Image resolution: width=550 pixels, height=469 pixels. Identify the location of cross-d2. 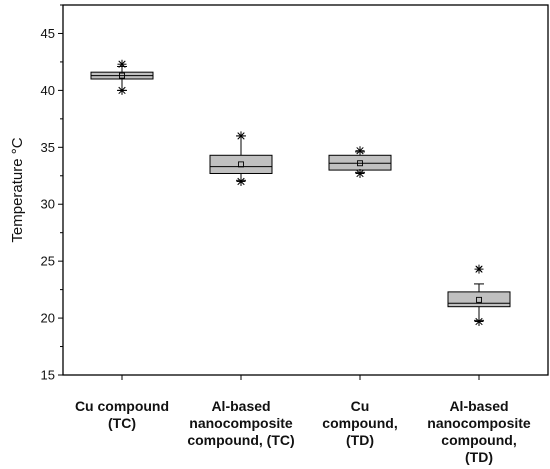
(479, 269).